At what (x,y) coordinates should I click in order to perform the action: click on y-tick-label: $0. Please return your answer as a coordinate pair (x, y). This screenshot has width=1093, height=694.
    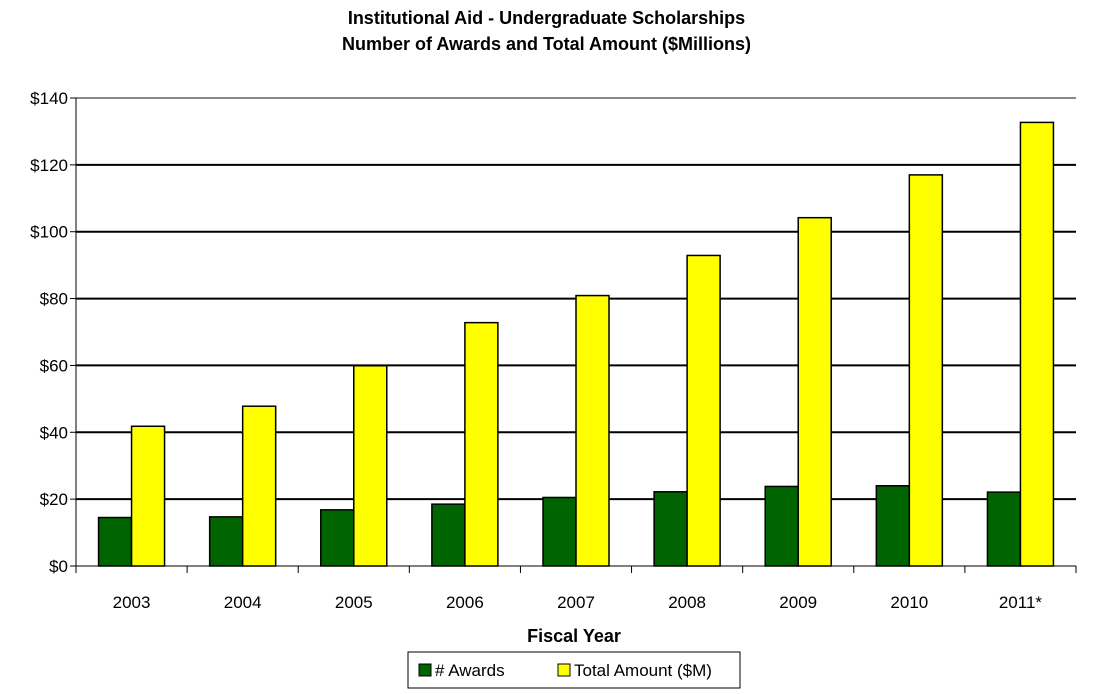
    Looking at the image, I should click on (58, 566).